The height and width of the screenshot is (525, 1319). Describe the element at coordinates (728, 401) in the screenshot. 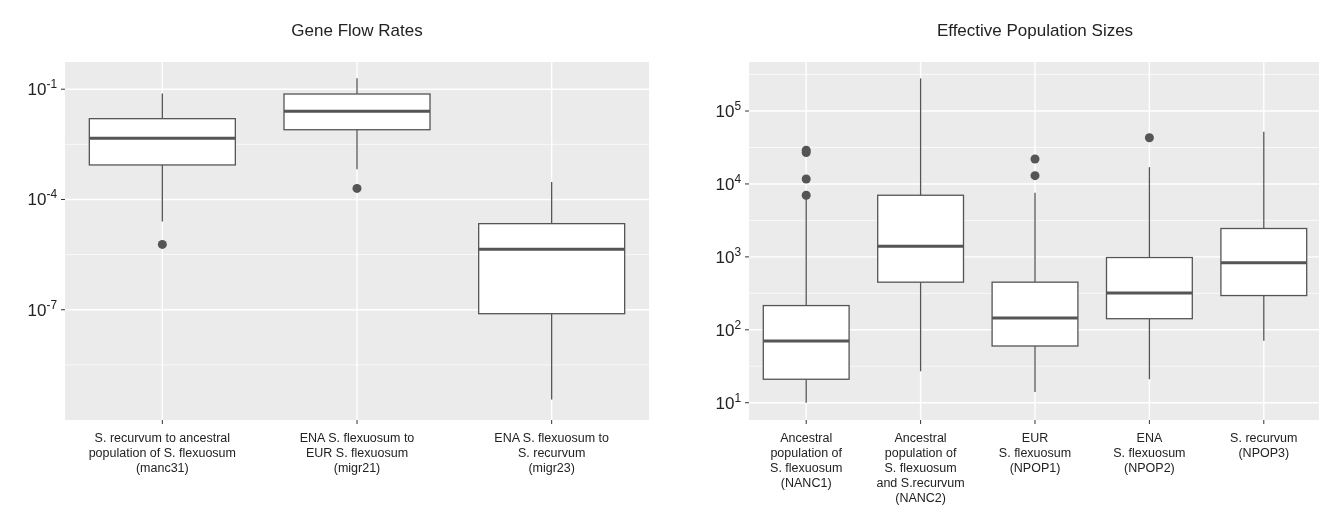

I see `y-tick-label: 10$^{1}$` at that location.